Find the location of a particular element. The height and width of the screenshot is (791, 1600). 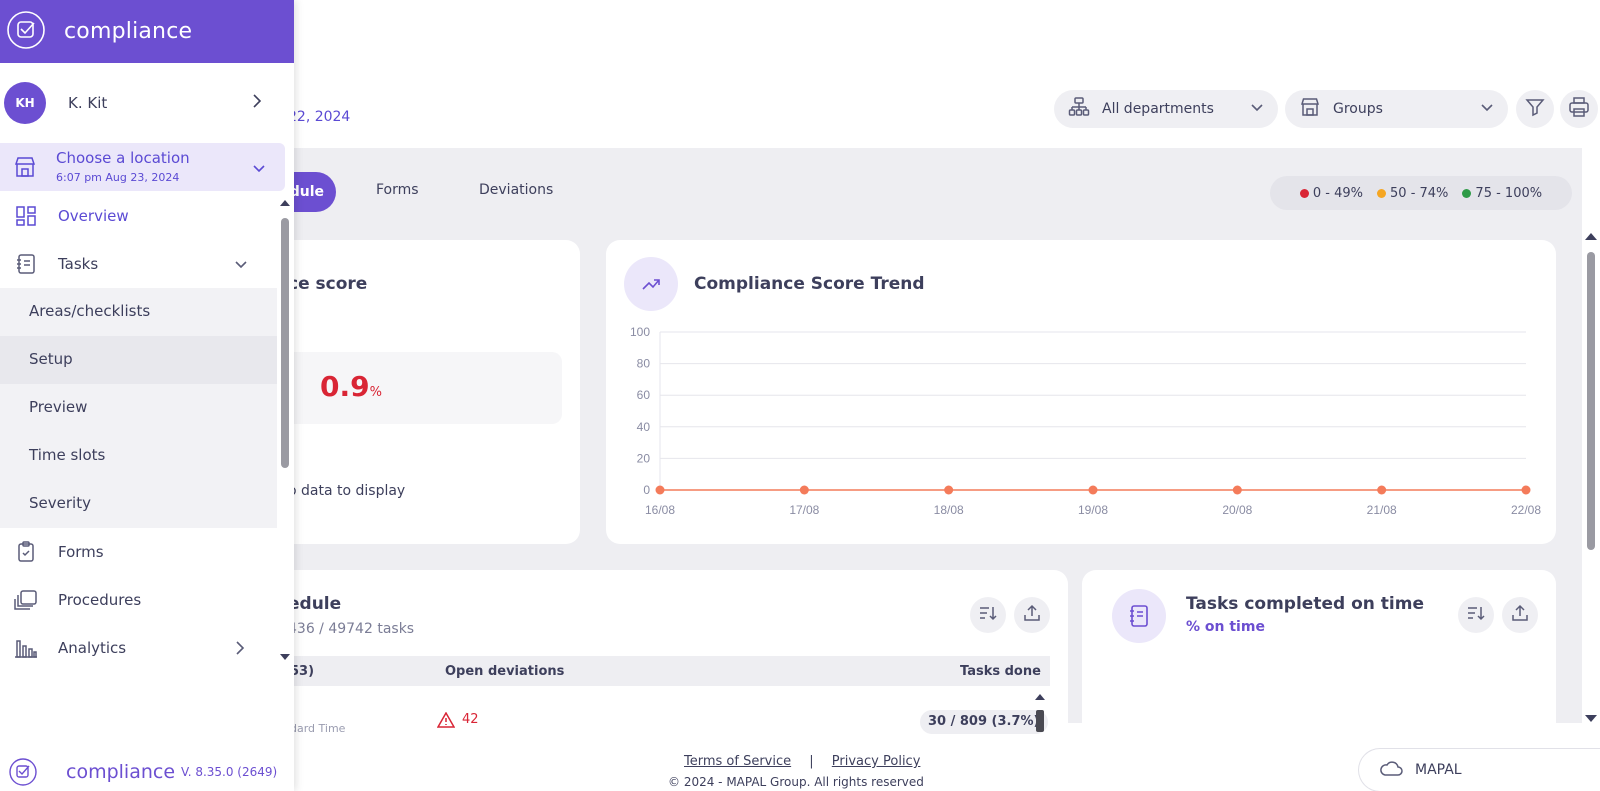

sidebar-item-procedures: Procedures is located at coordinates (138, 600).